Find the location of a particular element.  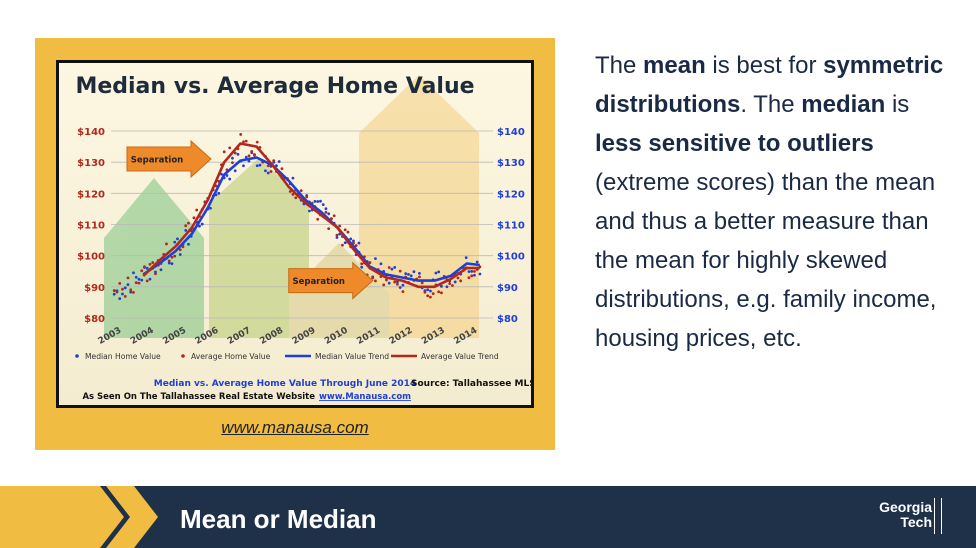

source-link: www.manausa.com is located at coordinates (295, 427).